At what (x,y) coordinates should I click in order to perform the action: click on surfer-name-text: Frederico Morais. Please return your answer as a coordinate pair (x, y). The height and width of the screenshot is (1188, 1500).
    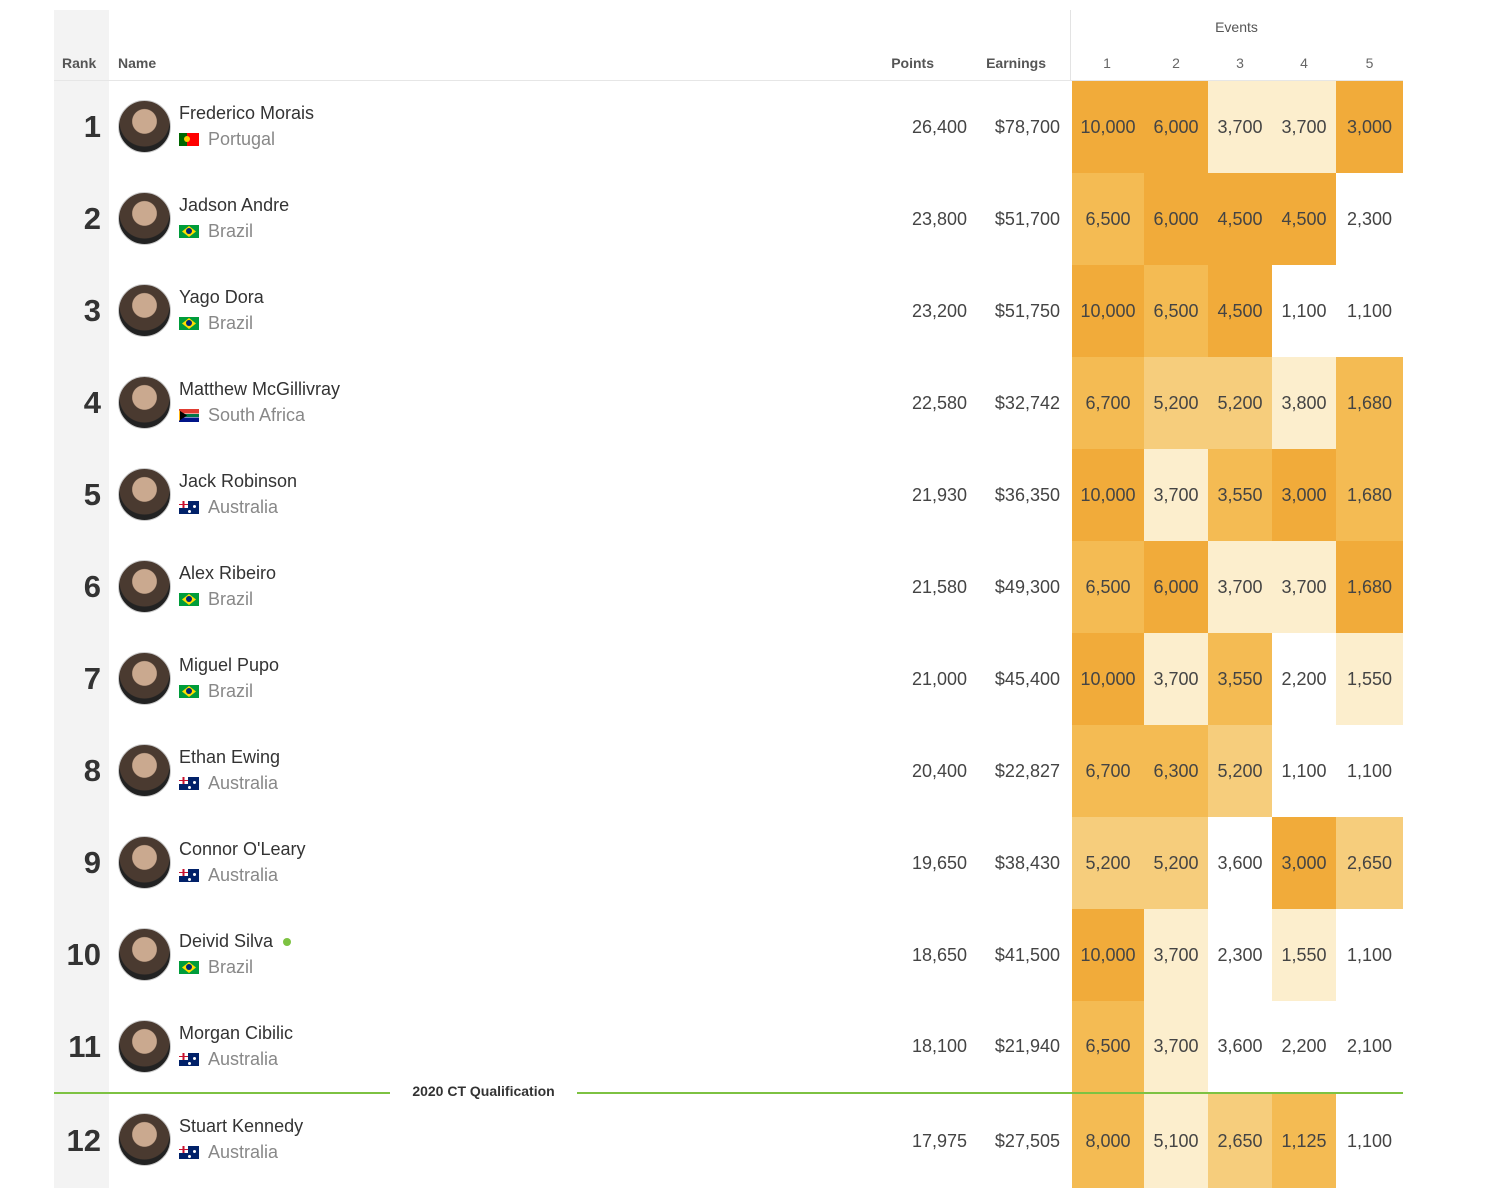
    Looking at the image, I should click on (247, 113).